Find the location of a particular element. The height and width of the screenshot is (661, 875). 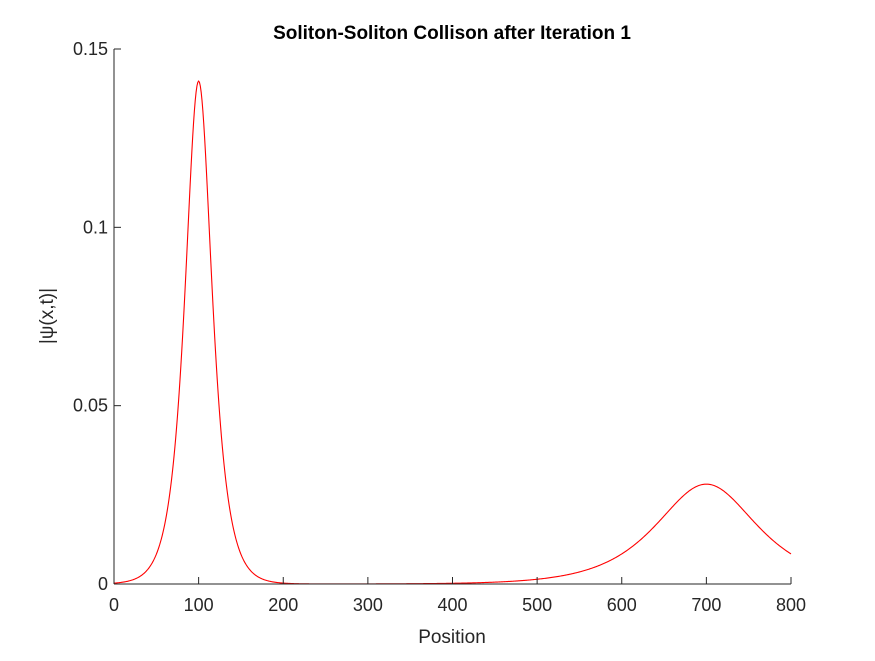

y-axis-label: |ψ(x,t)| is located at coordinates (47, 316).